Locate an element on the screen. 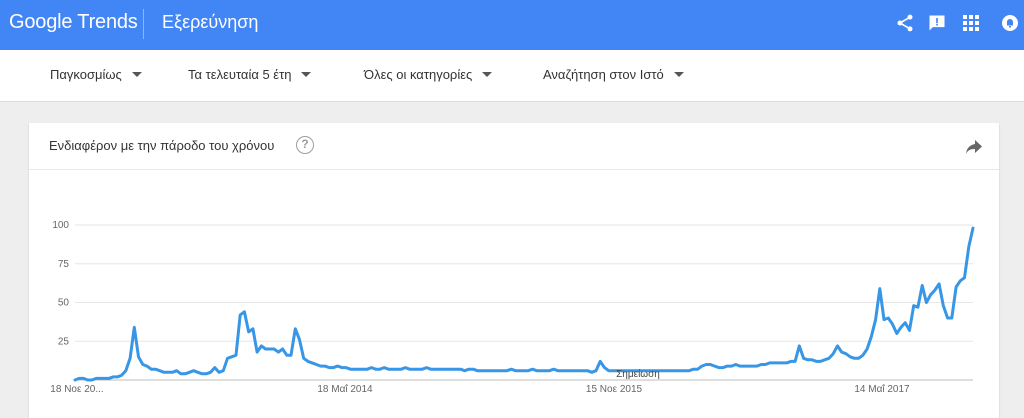 The image size is (1024, 418). share-icon is located at coordinates (905, 23).